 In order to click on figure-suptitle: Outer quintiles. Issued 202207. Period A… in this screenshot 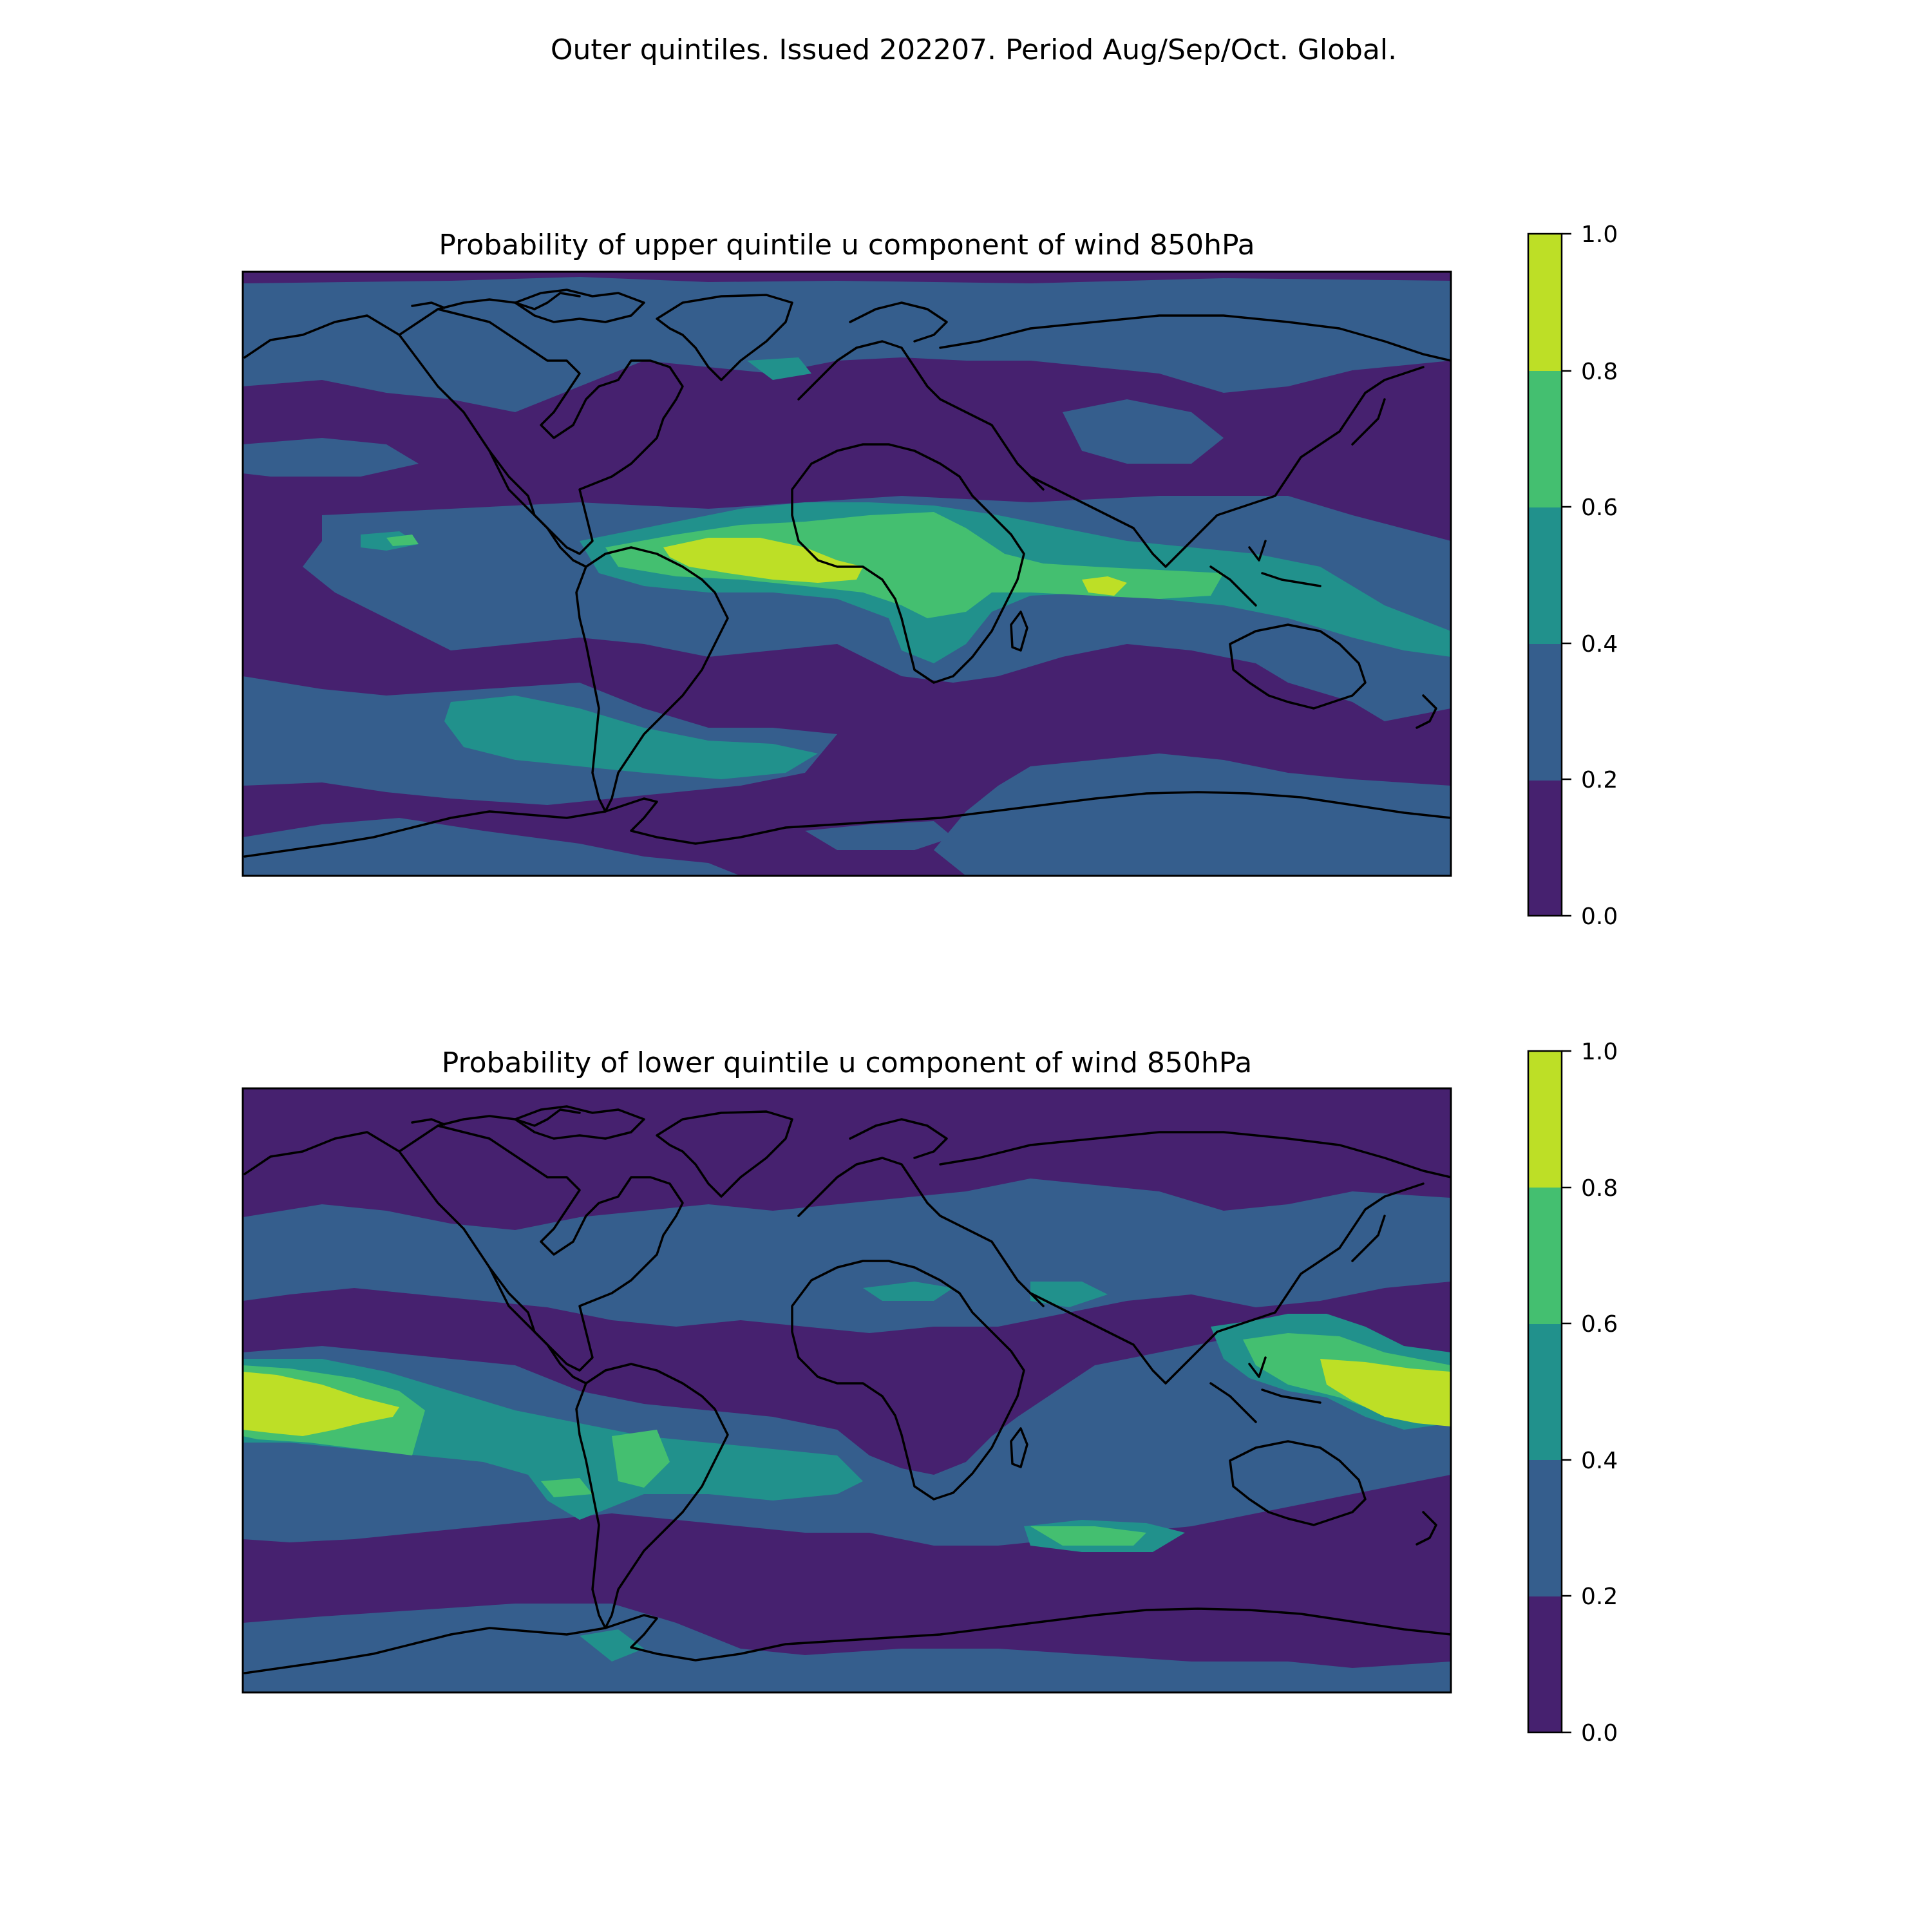, I will do `click(974, 50)`.